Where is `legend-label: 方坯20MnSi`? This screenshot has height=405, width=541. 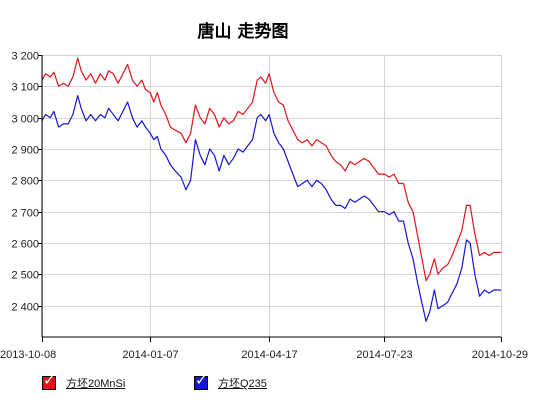 legend-label: 方坯20MnSi is located at coordinates (96, 384).